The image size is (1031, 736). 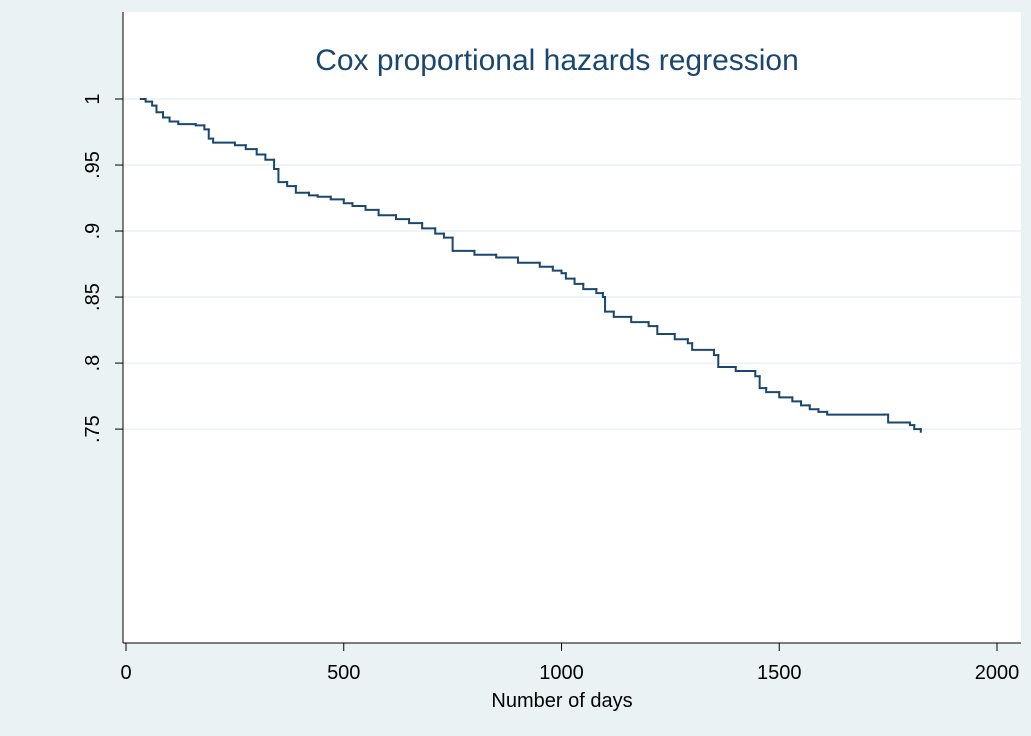 What do you see at coordinates (343, 673) in the screenshot?
I see `x-tick-label: 500` at bounding box center [343, 673].